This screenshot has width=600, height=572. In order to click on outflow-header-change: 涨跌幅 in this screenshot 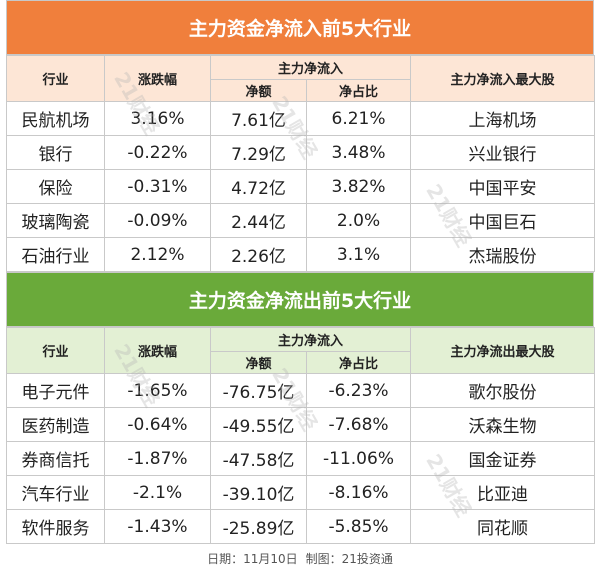, I will do `click(157, 350)`.